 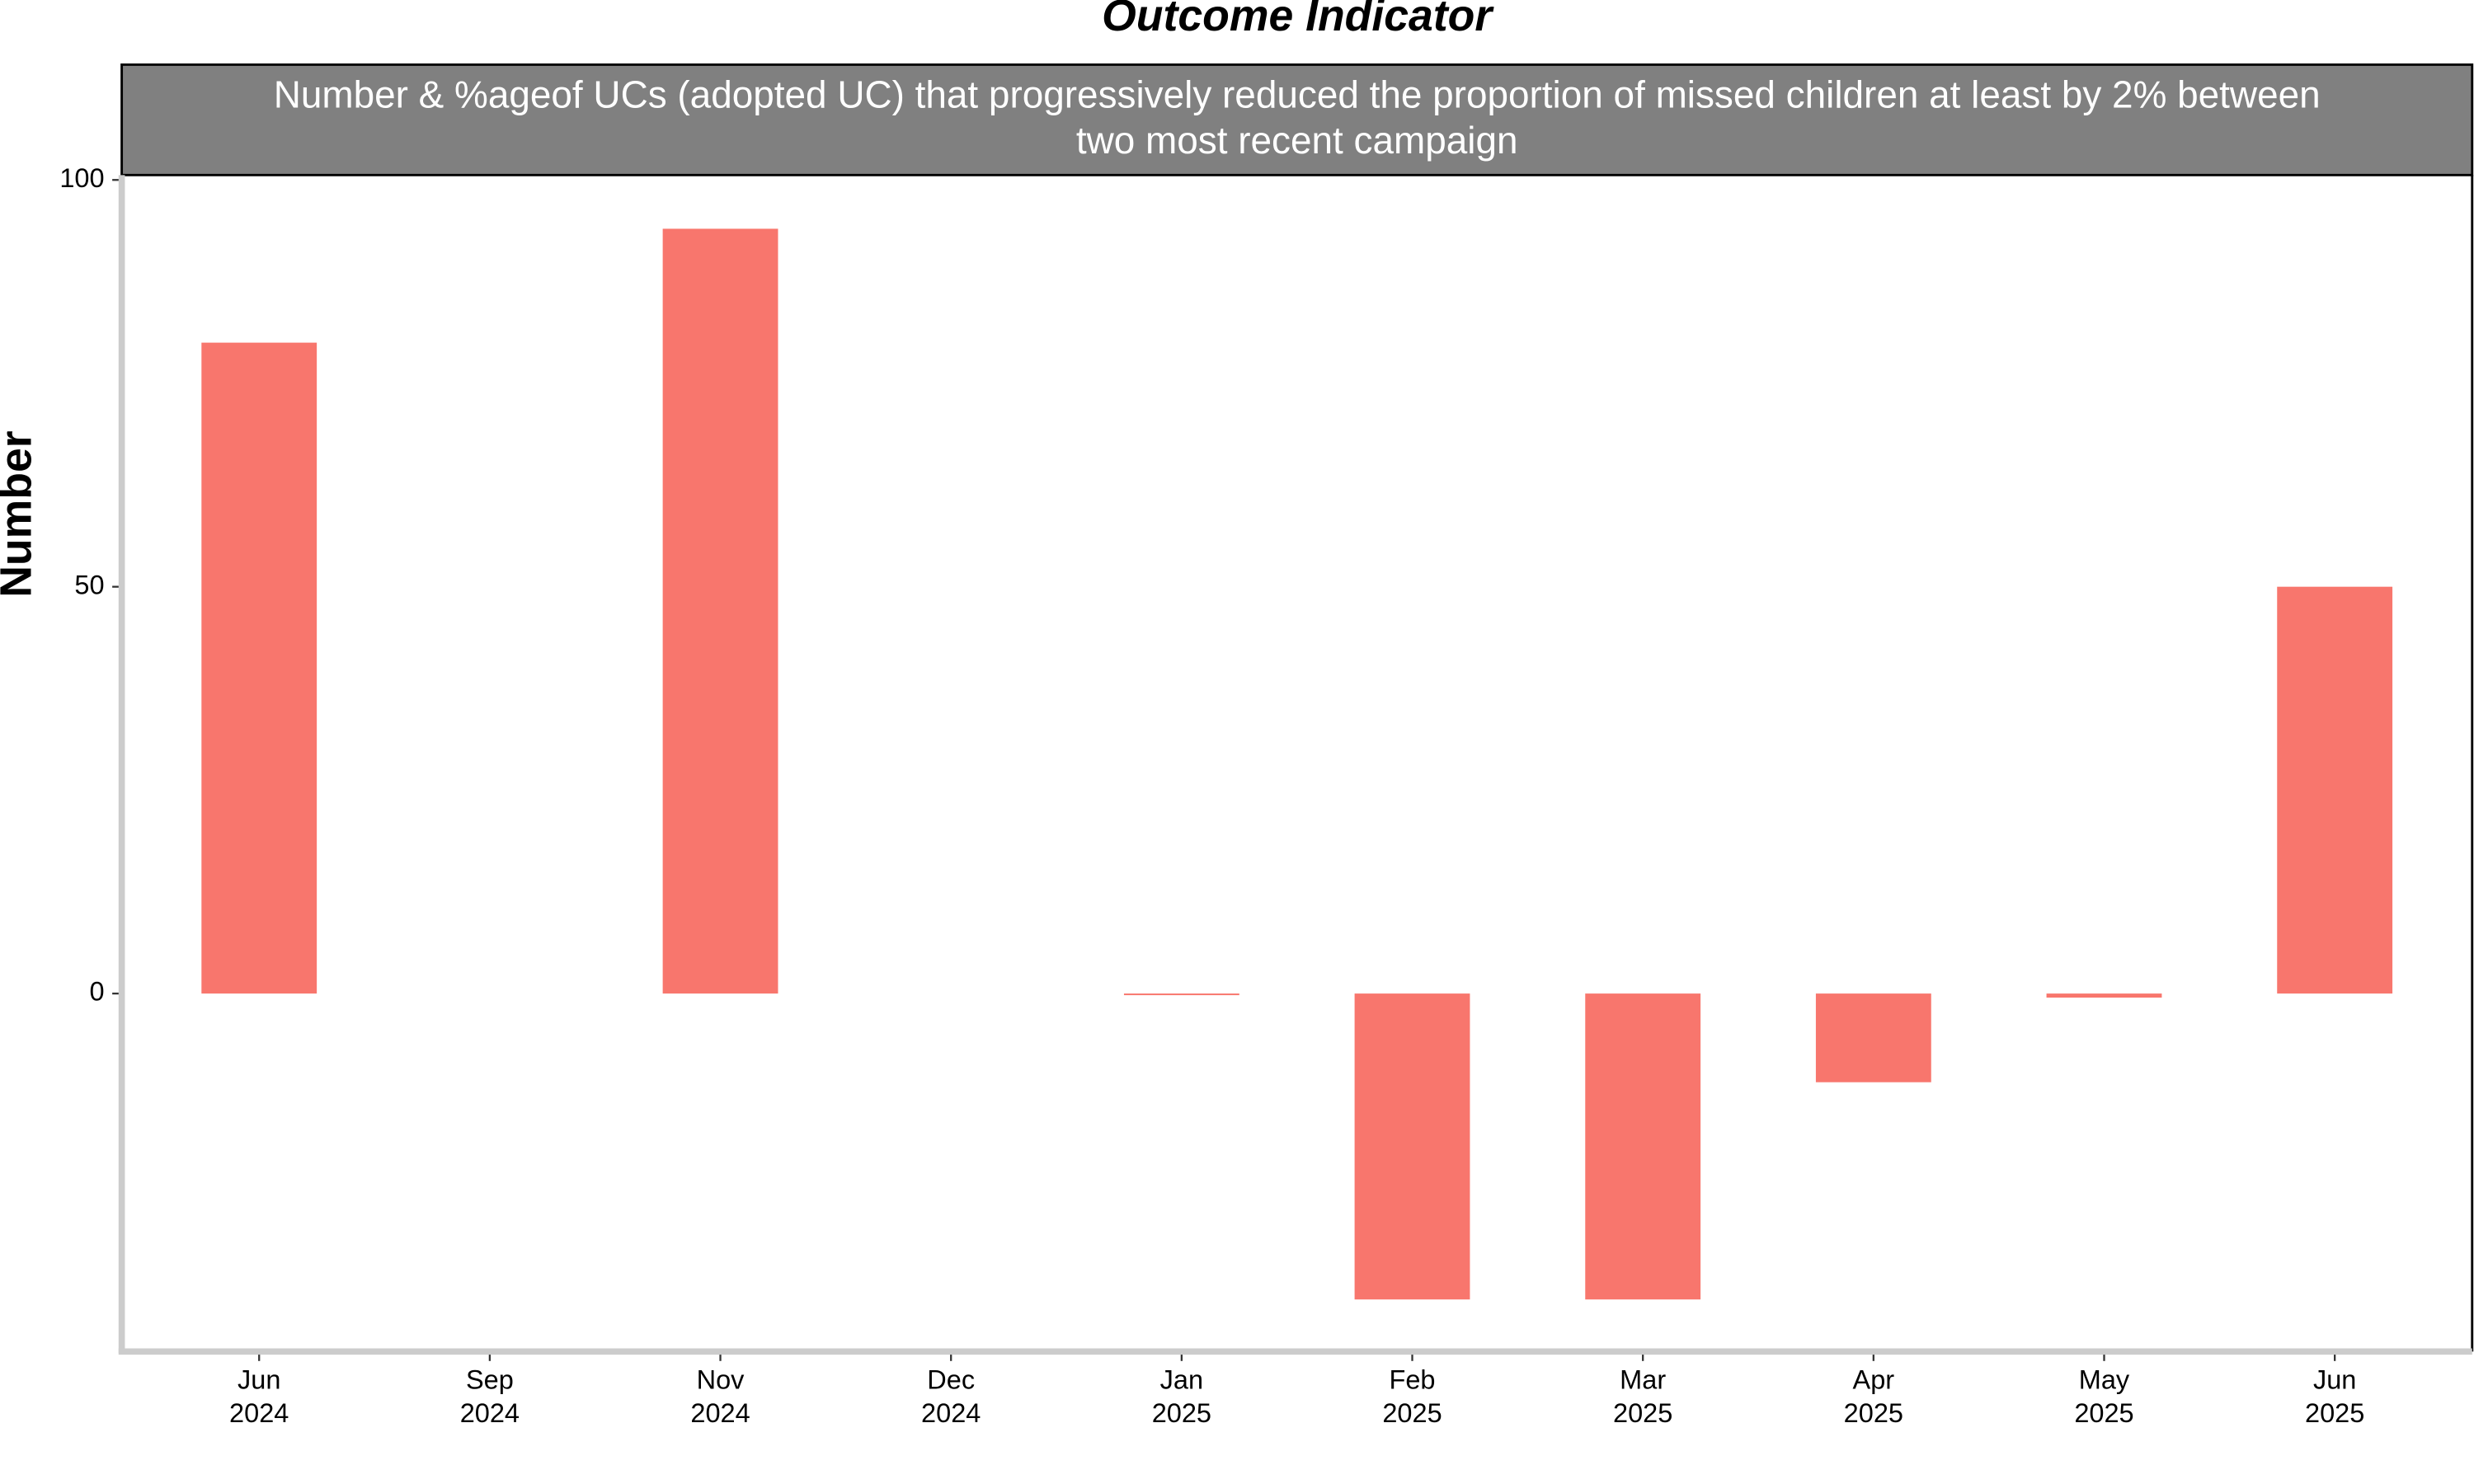 What do you see at coordinates (81, 178) in the screenshot?
I see `y-tick-label: 100` at bounding box center [81, 178].